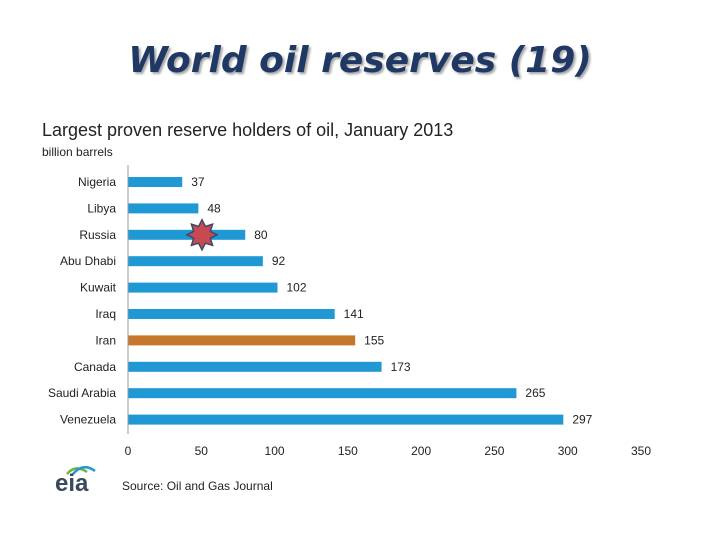  Describe the element at coordinates (97, 182) in the screenshot. I see `category-label: Nigeria` at that location.